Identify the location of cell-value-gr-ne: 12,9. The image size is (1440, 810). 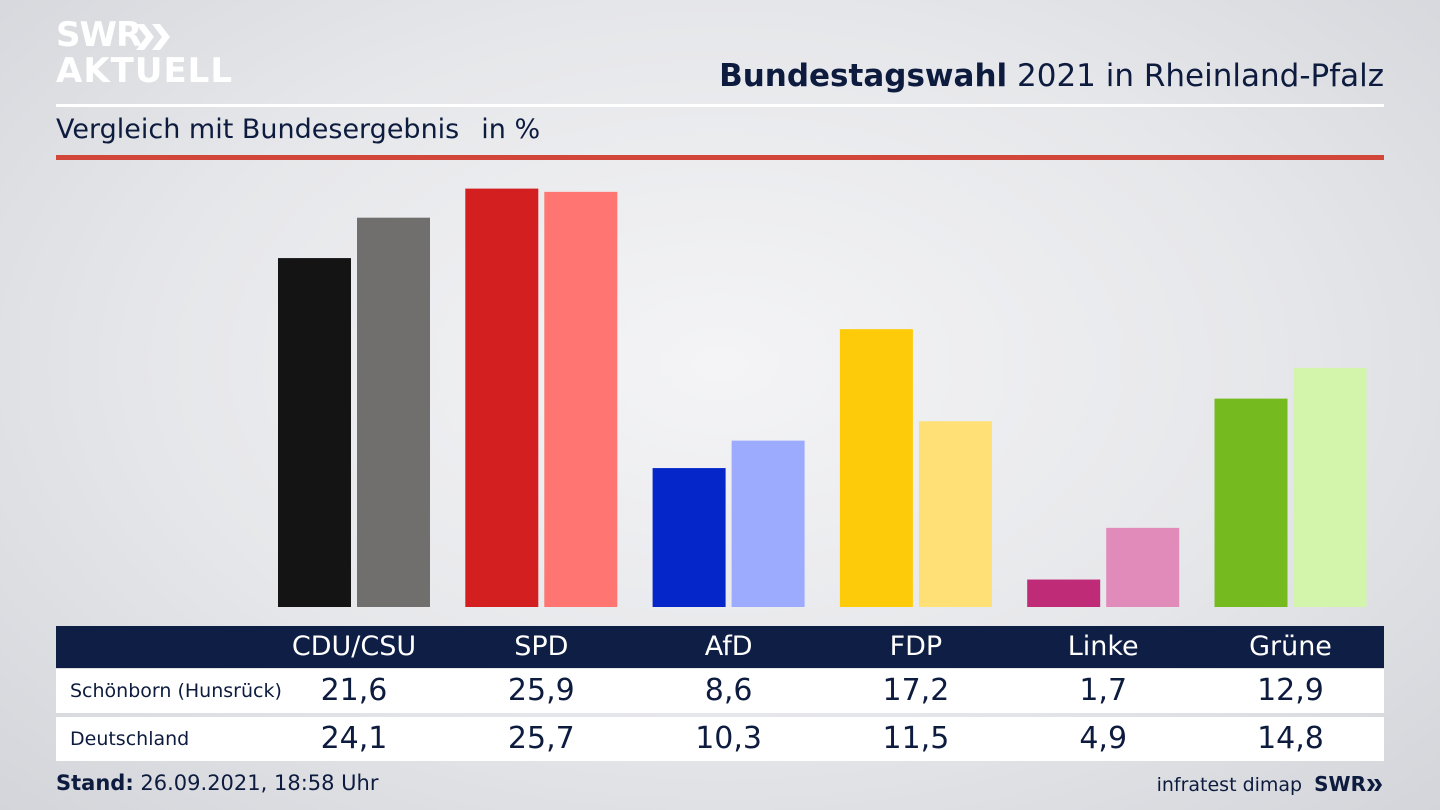
(1290, 690).